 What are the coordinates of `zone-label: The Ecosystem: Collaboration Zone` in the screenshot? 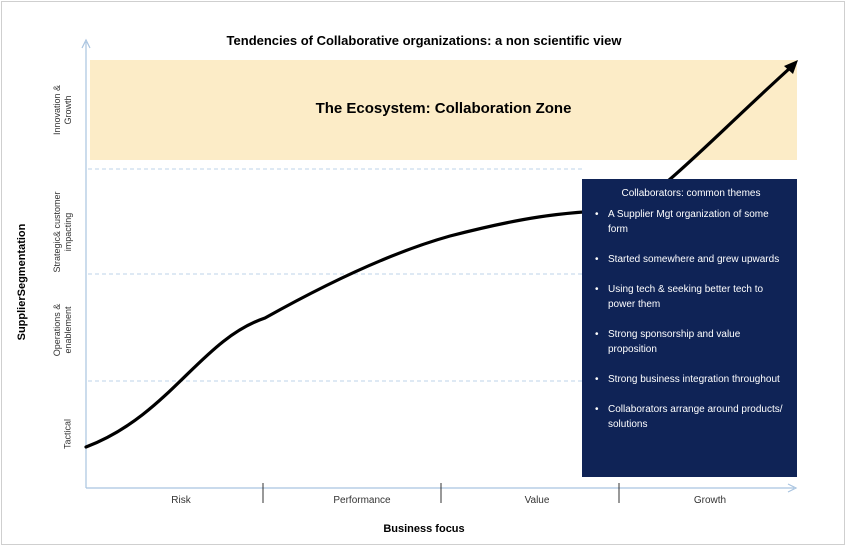 It's located at (443, 108).